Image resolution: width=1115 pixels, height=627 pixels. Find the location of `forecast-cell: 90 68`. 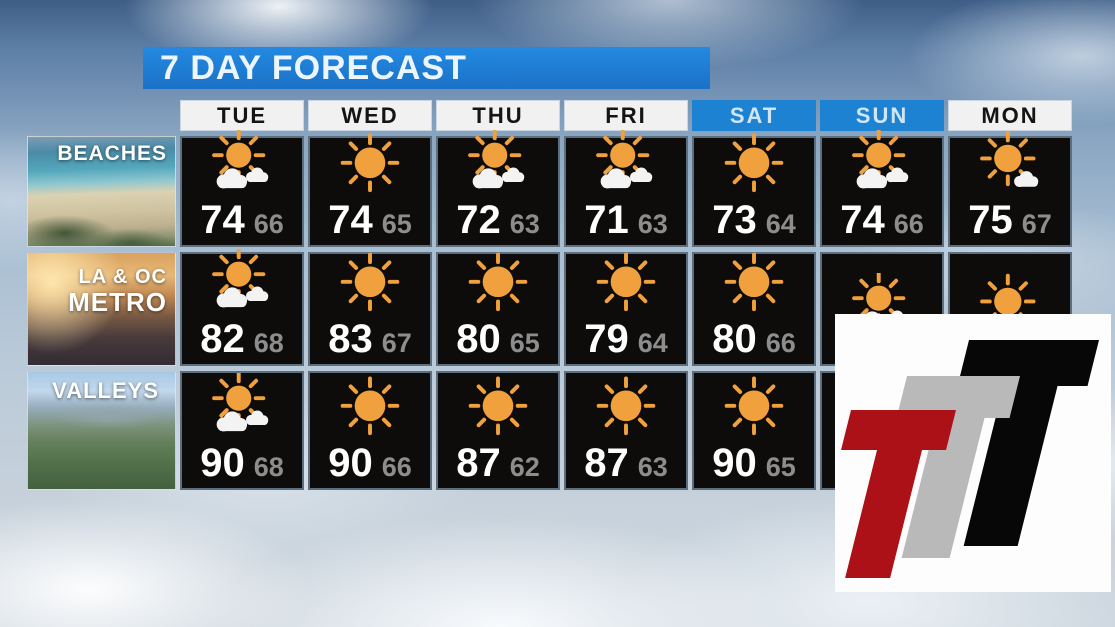

forecast-cell: 90 68 is located at coordinates (242, 430).